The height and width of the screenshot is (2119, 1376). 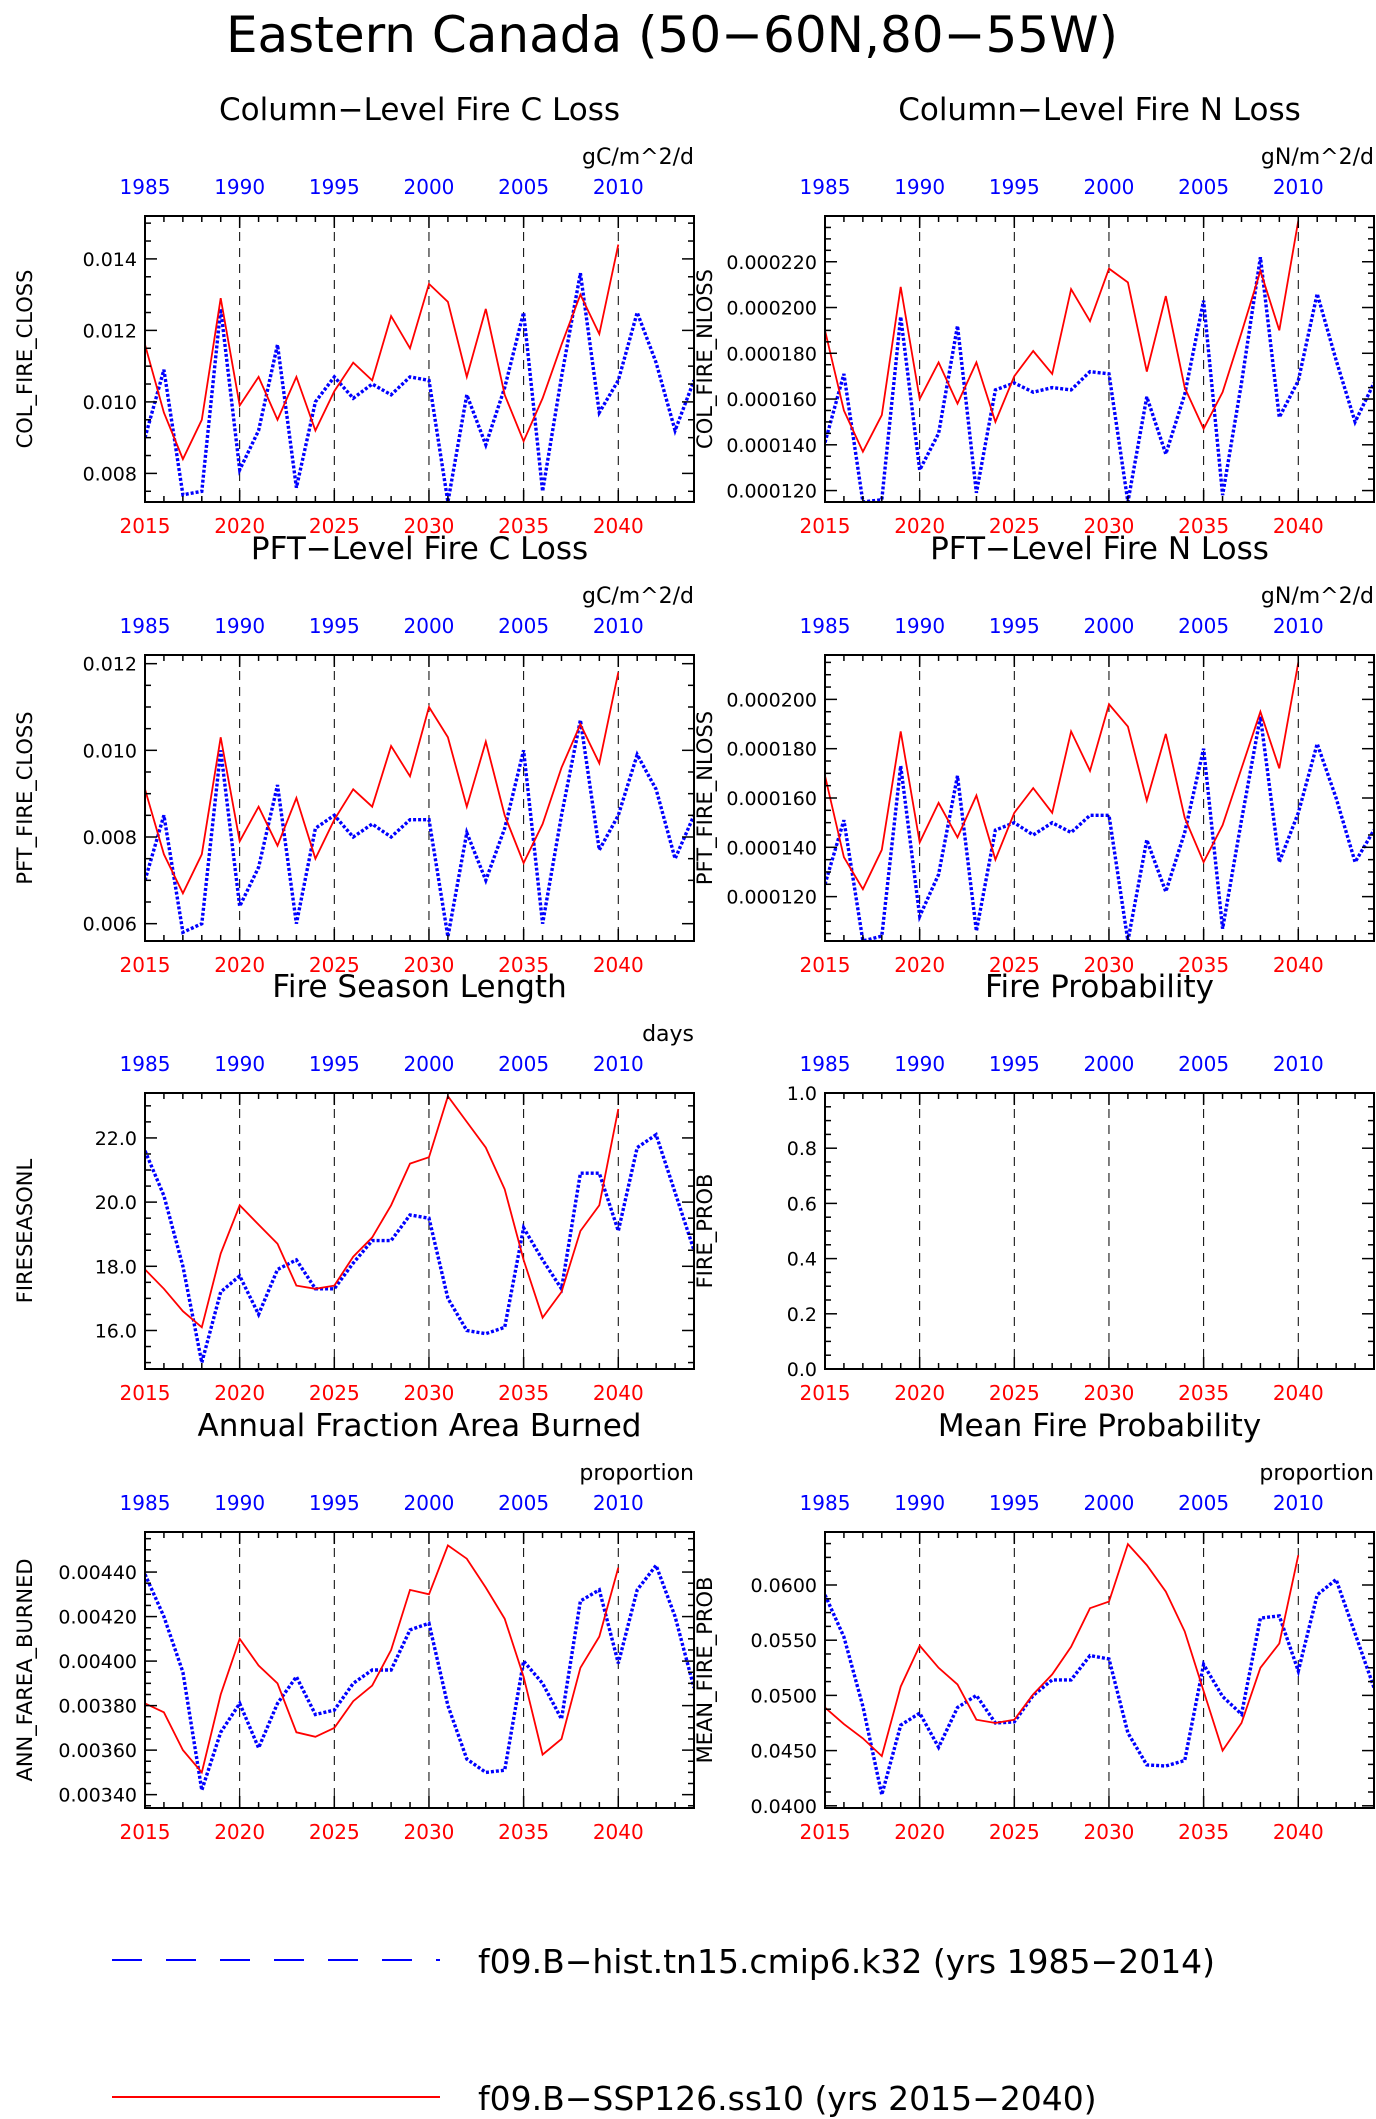 I want to click on y-tick-label: 0.4, so click(x=802, y=1260).